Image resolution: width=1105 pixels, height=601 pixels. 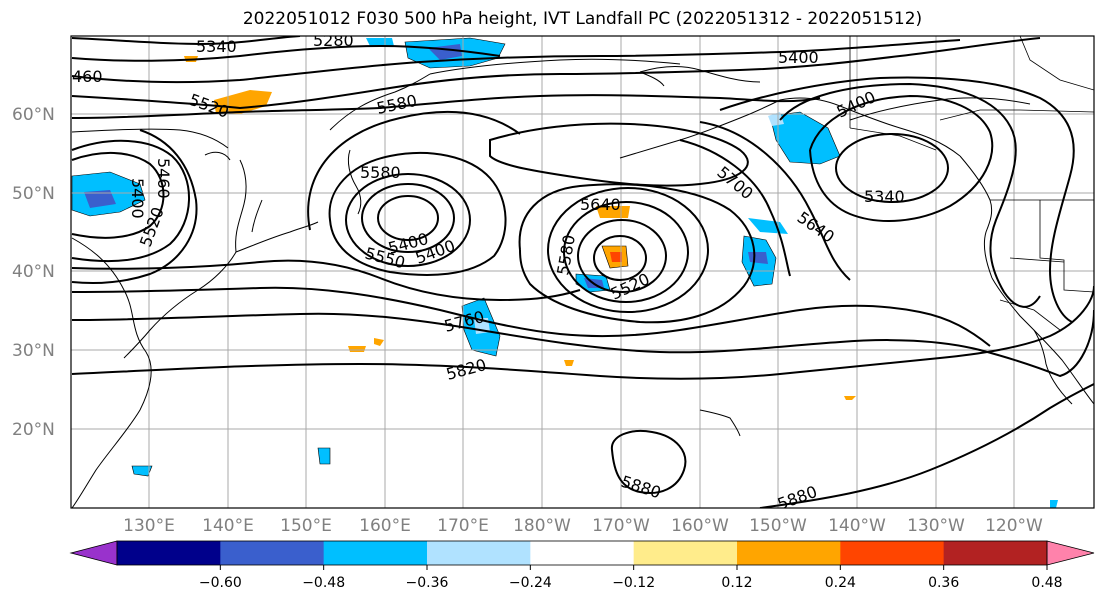 What do you see at coordinates (1046, 583) in the screenshot?
I see `colorbar-tick-label: 0.48` at bounding box center [1046, 583].